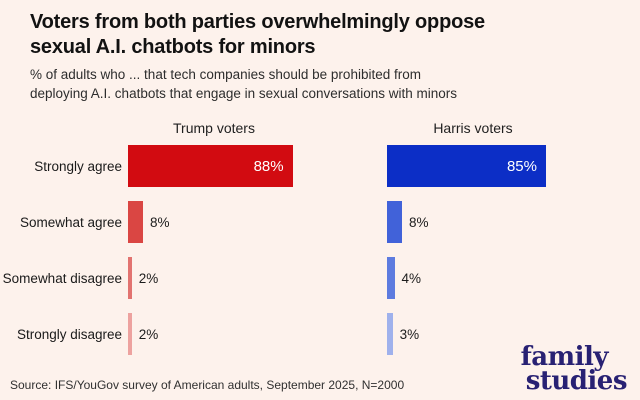  What do you see at coordinates (173, 47) in the screenshot?
I see `chart-title-line2: sexual A.I. chatbots for minors` at bounding box center [173, 47].